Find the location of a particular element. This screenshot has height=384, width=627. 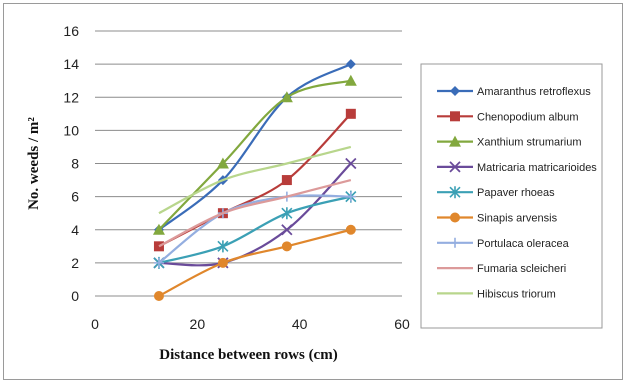

series-line-fumaria-scleicheri is located at coordinates (255, 213).